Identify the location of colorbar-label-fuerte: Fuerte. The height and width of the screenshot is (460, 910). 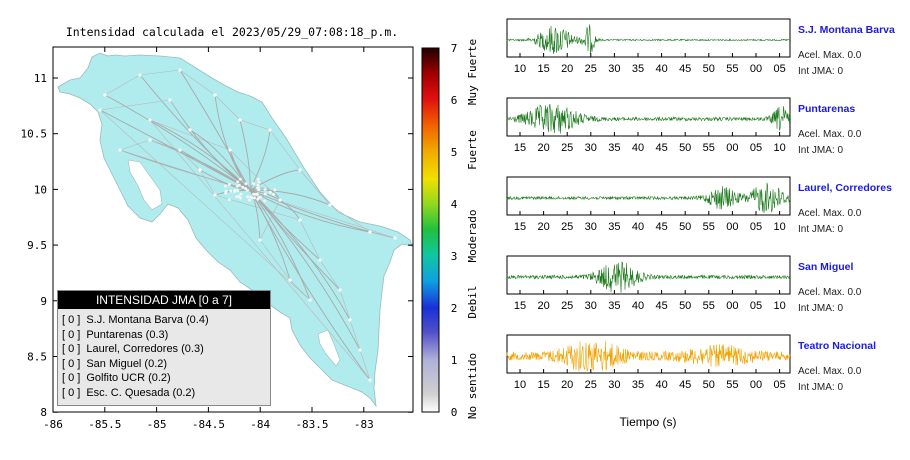
(472, 150).